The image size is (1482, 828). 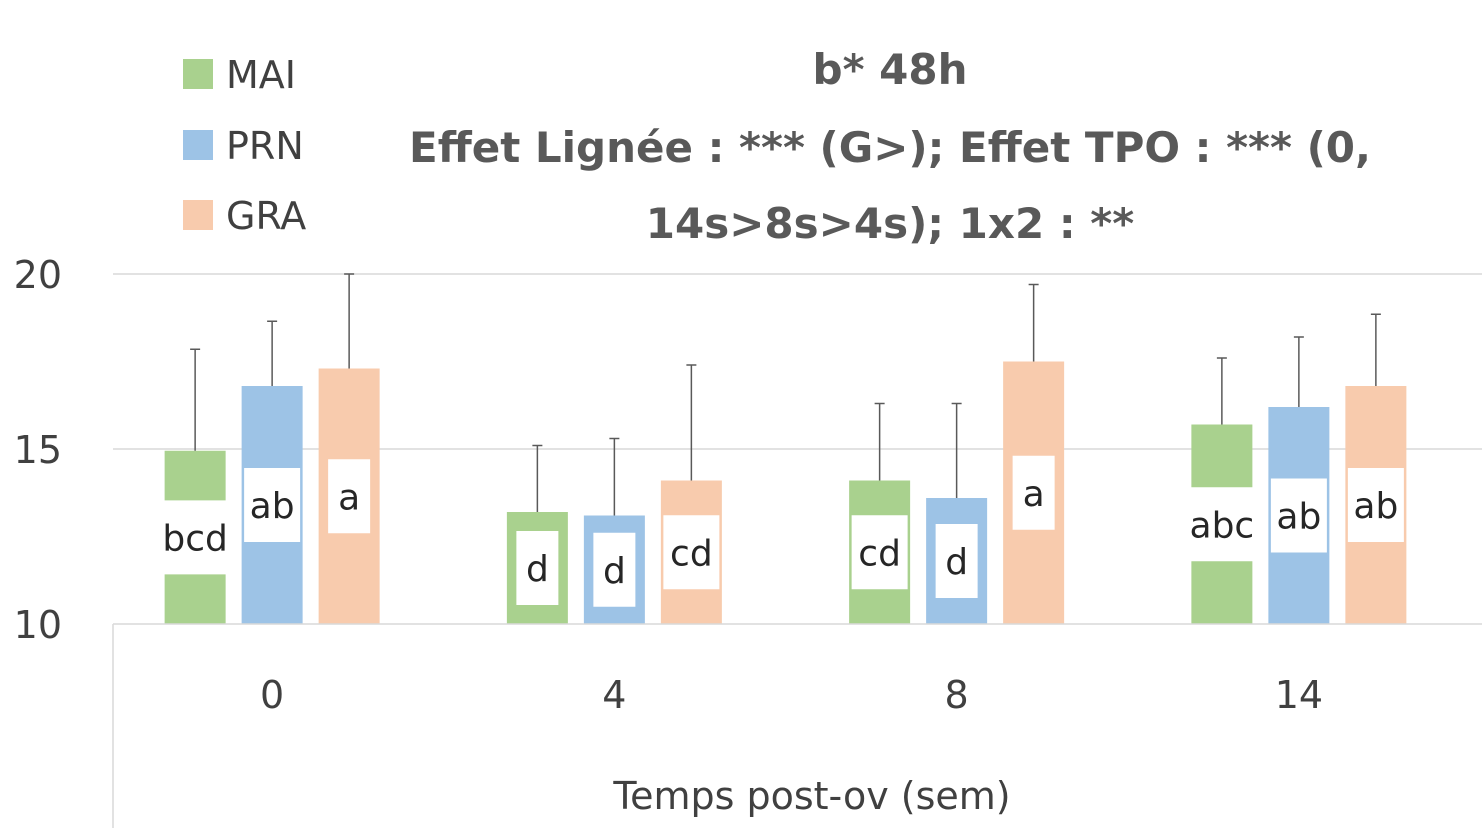 What do you see at coordinates (811, 796) in the screenshot?
I see `x-axis-title: Temps post-ov (sem)` at bounding box center [811, 796].